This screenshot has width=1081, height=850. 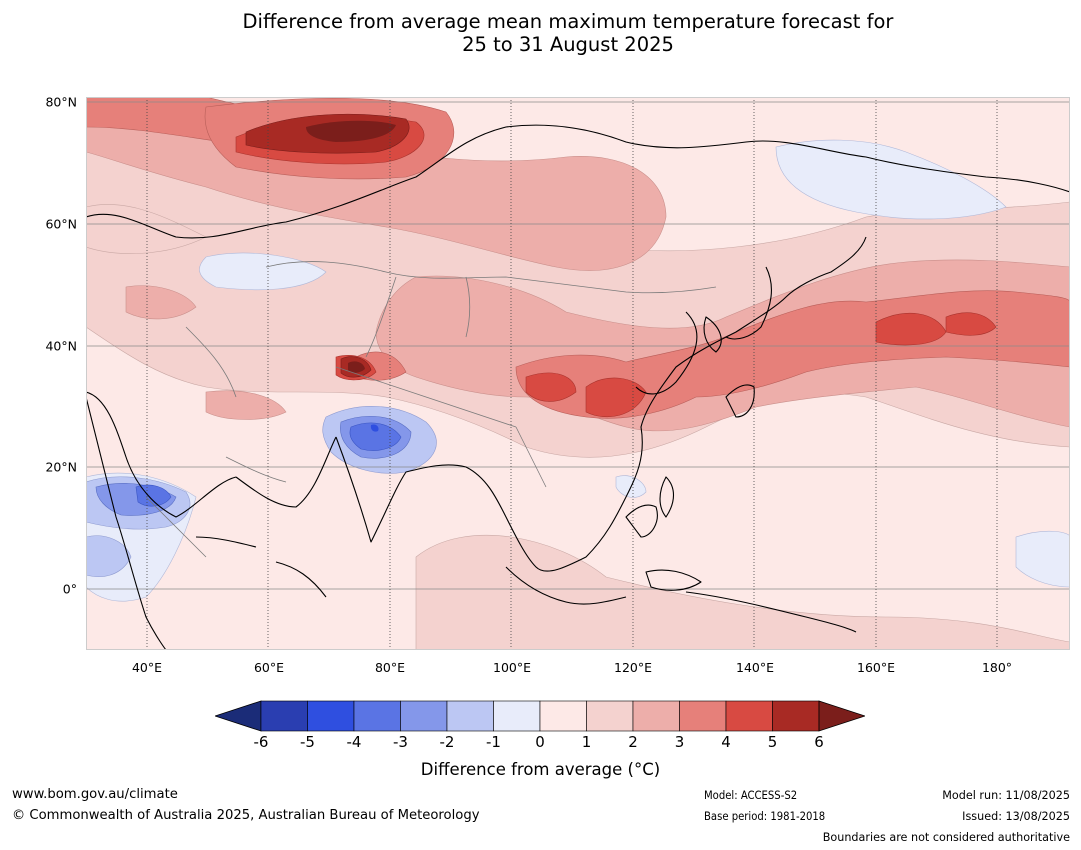 I want to click on footer-model: Model: ACCESS-S2, so click(x=751, y=795).